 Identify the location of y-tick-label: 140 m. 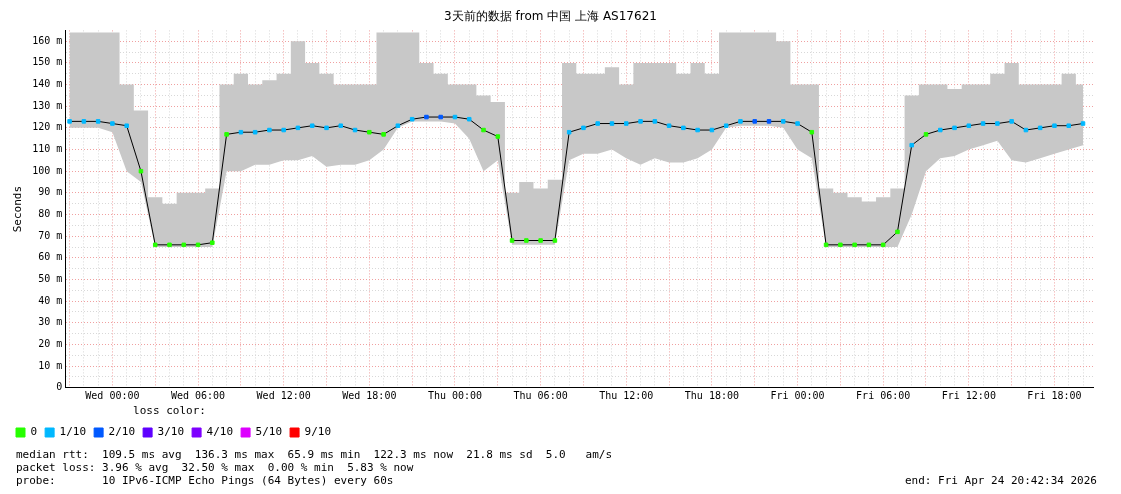
(47, 84).